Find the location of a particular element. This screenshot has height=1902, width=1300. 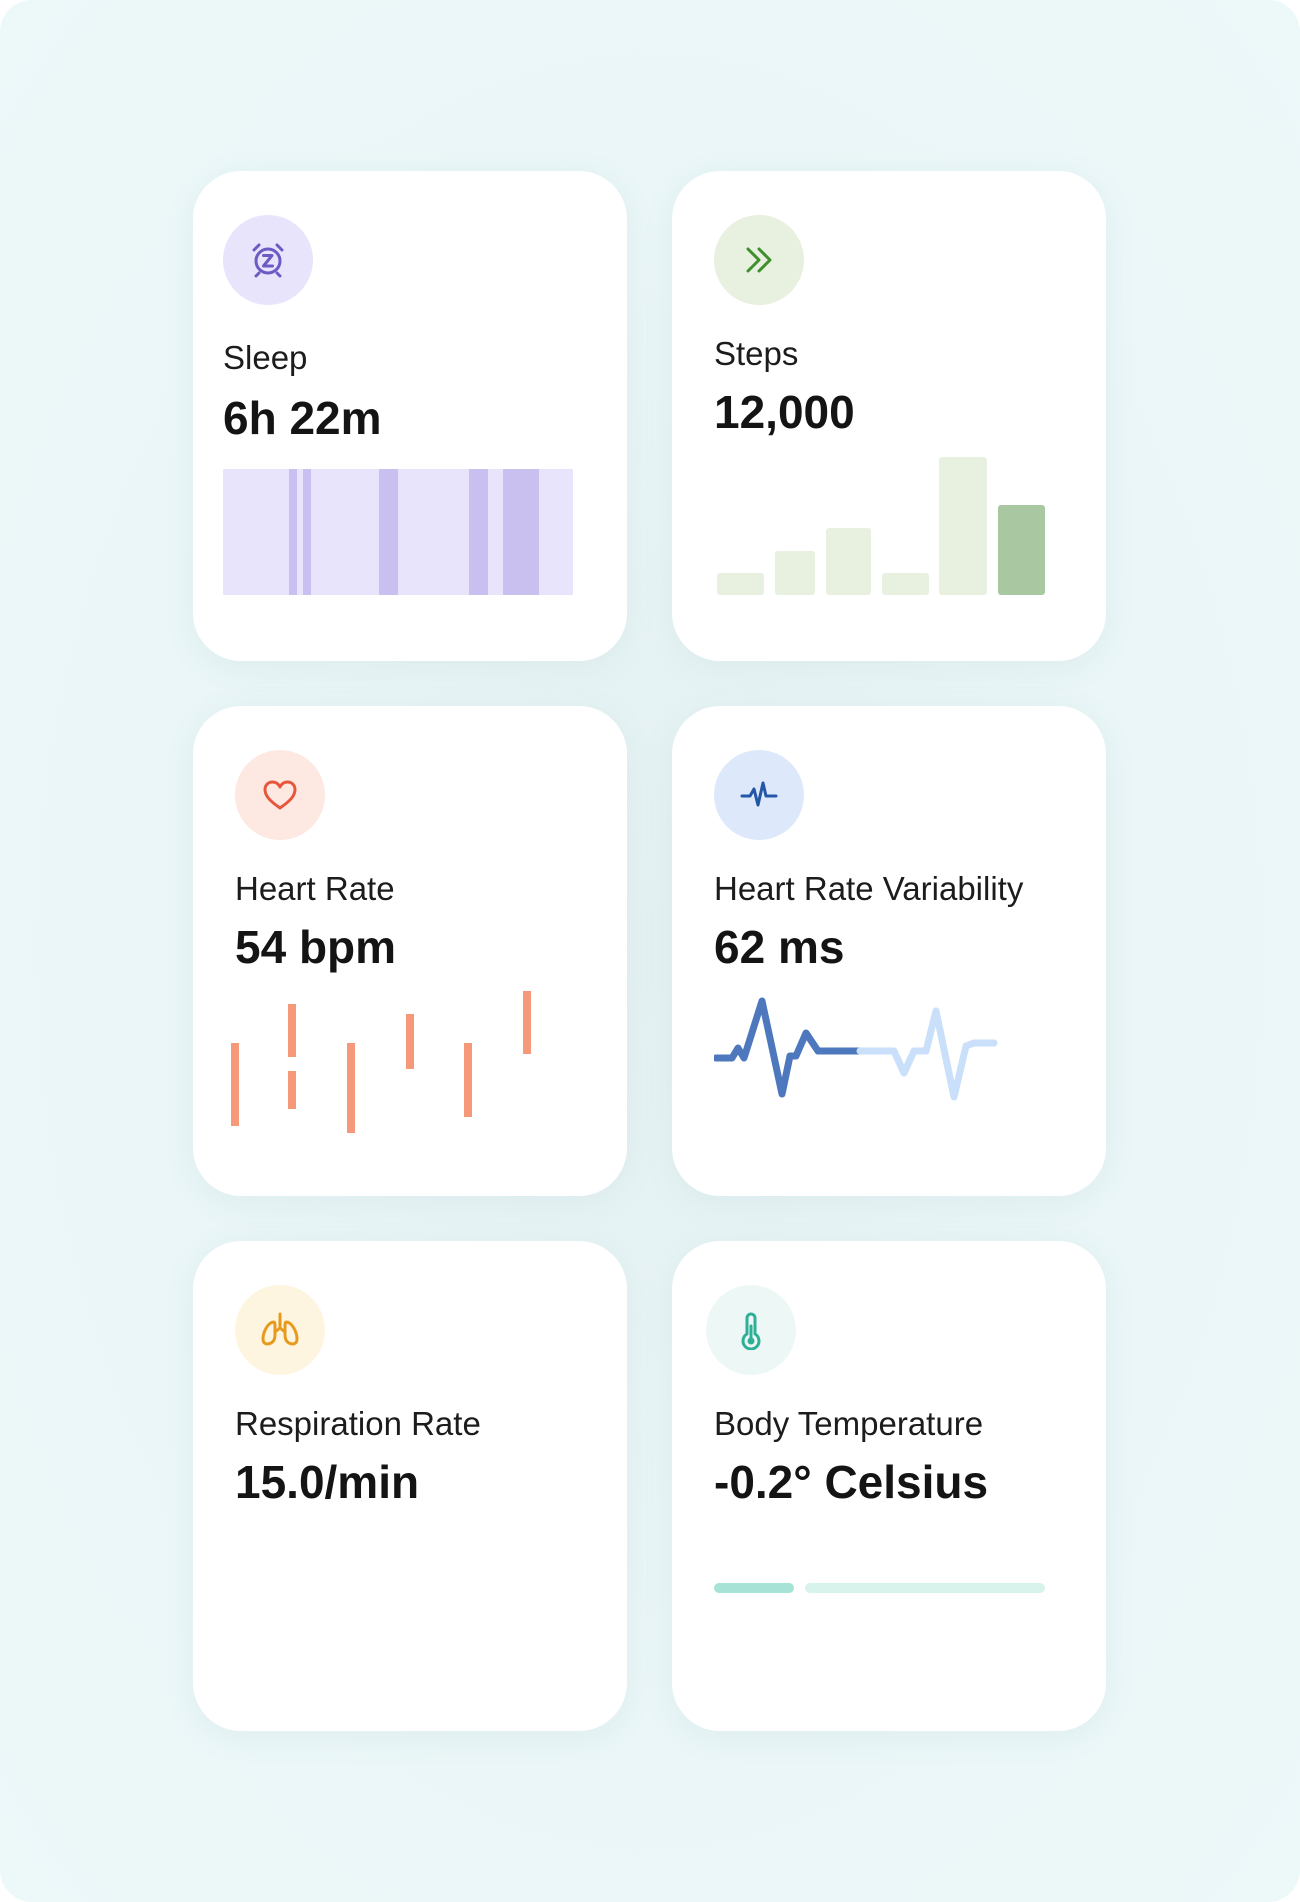

temperature-range-bar is located at coordinates (879, 1588).